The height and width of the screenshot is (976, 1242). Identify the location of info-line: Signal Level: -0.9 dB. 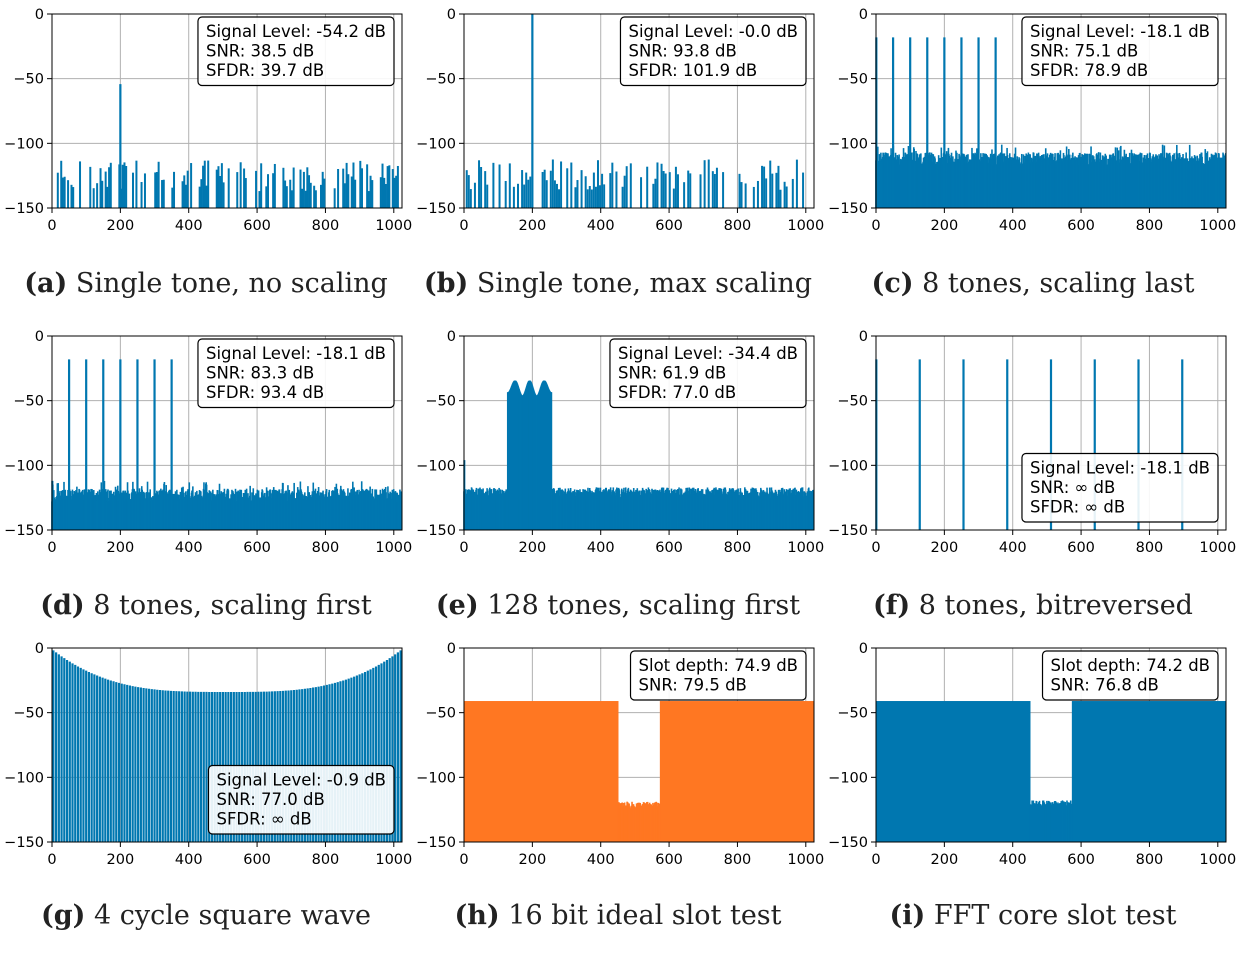
(301, 780).